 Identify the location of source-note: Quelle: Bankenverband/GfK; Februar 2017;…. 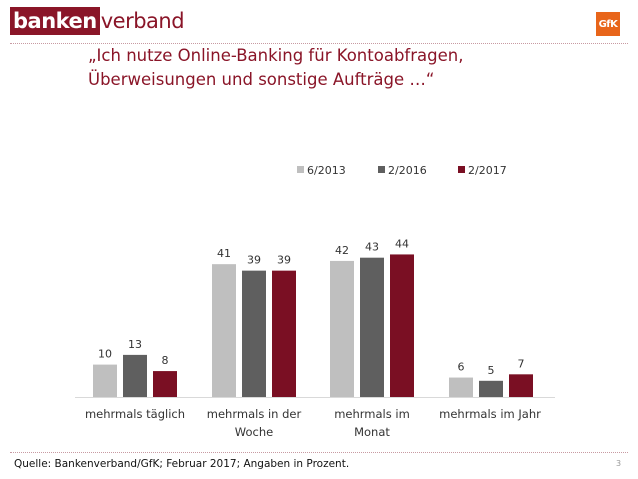
(182, 464).